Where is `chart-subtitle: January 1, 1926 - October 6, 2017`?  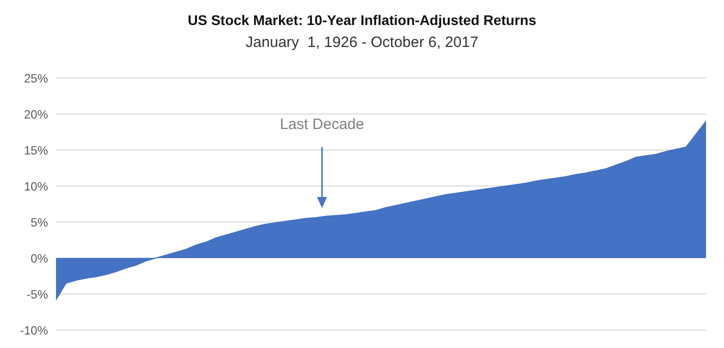 chart-subtitle: January 1, 1926 - October 6, 2017 is located at coordinates (362, 42).